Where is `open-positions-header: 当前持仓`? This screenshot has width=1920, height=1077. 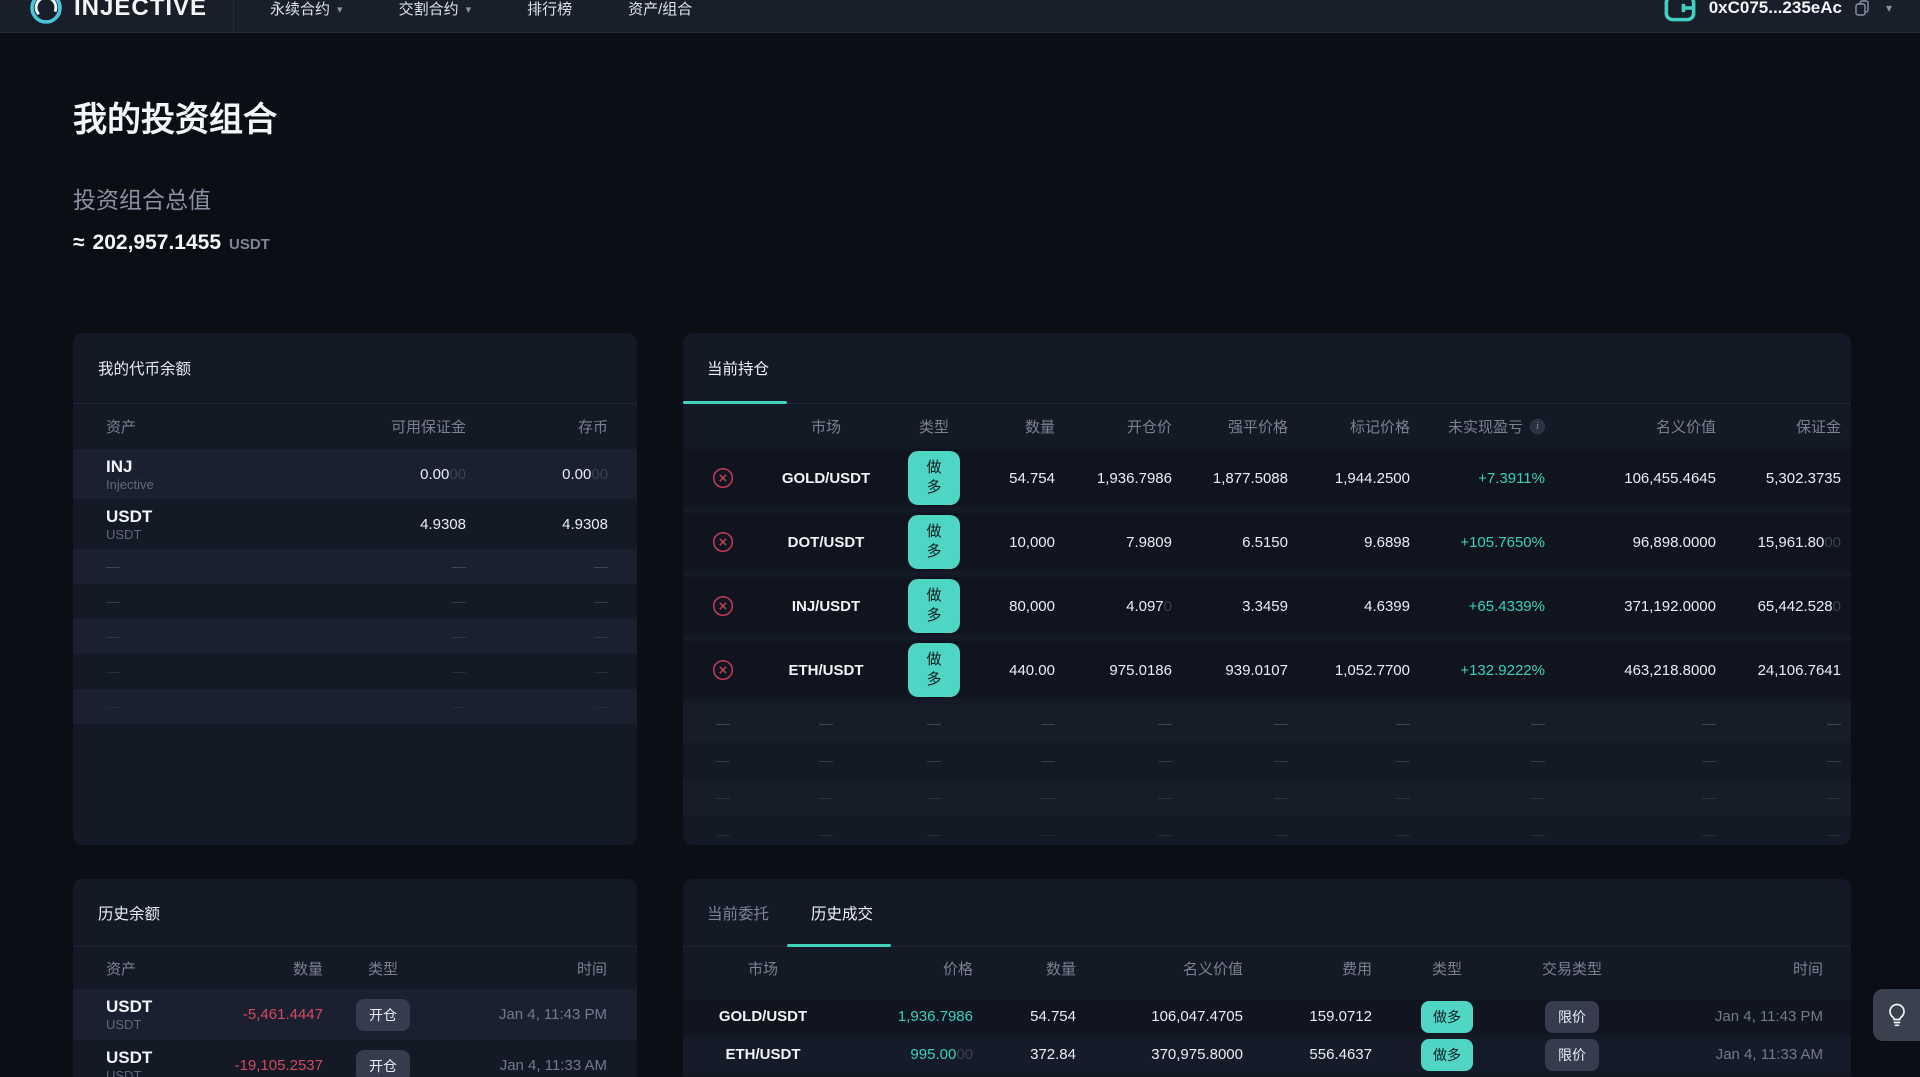 open-positions-header: 当前持仓 is located at coordinates (1267, 368).